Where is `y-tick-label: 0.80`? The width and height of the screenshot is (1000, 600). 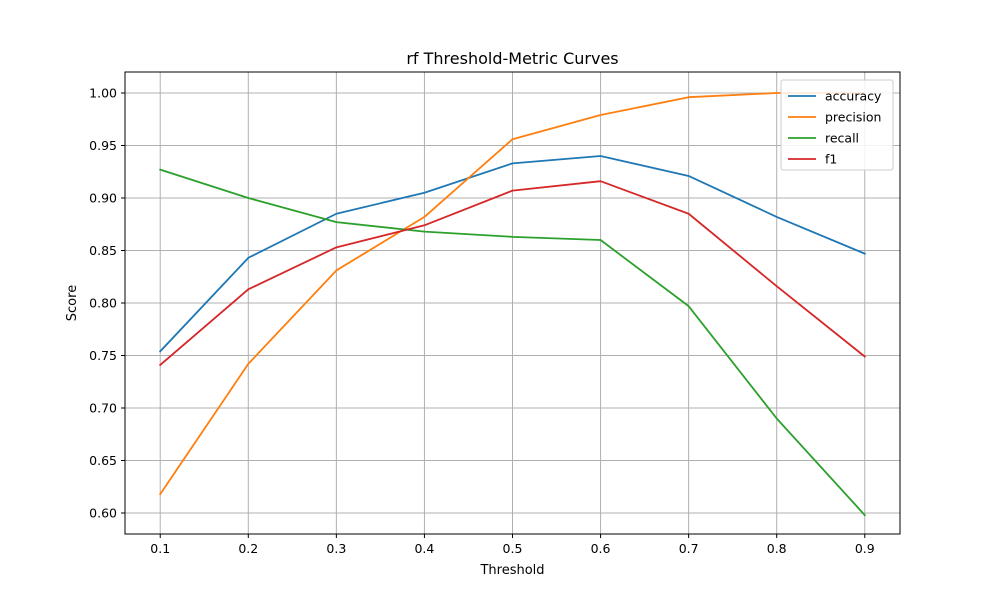 y-tick-label: 0.80 is located at coordinates (103, 303).